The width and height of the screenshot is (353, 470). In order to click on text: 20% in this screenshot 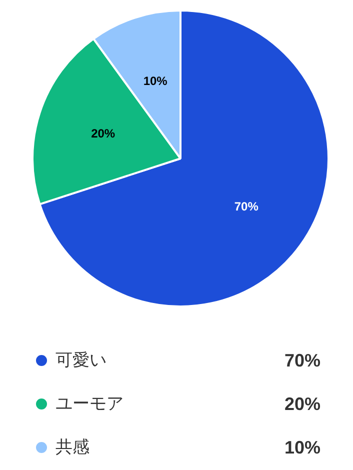, I will do `click(302, 404)`.